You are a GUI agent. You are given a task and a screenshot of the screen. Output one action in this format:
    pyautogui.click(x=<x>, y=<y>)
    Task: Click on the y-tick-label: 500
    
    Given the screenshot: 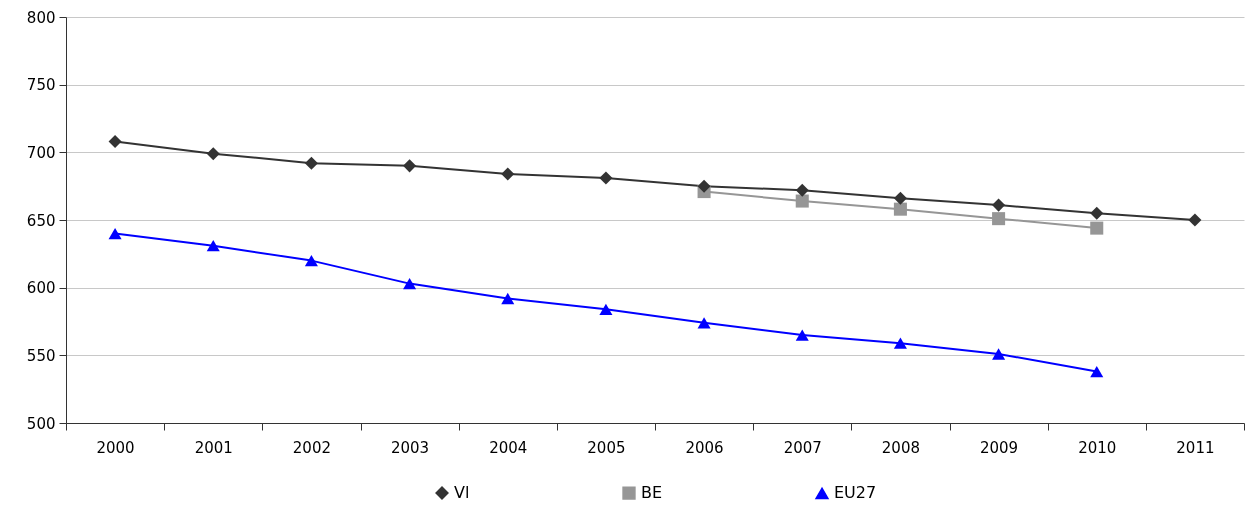 What is the action you would take?
    pyautogui.click(x=41, y=423)
    